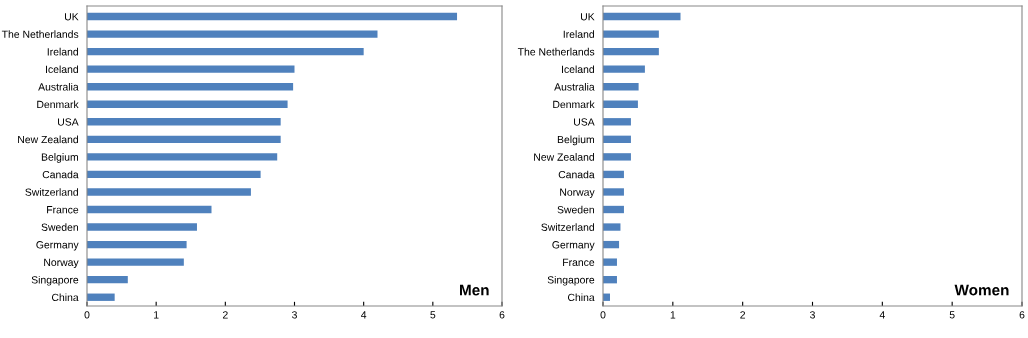 The image size is (1028, 338). Describe the element at coordinates (981, 290) in the screenshot. I see `text: Women` at that location.